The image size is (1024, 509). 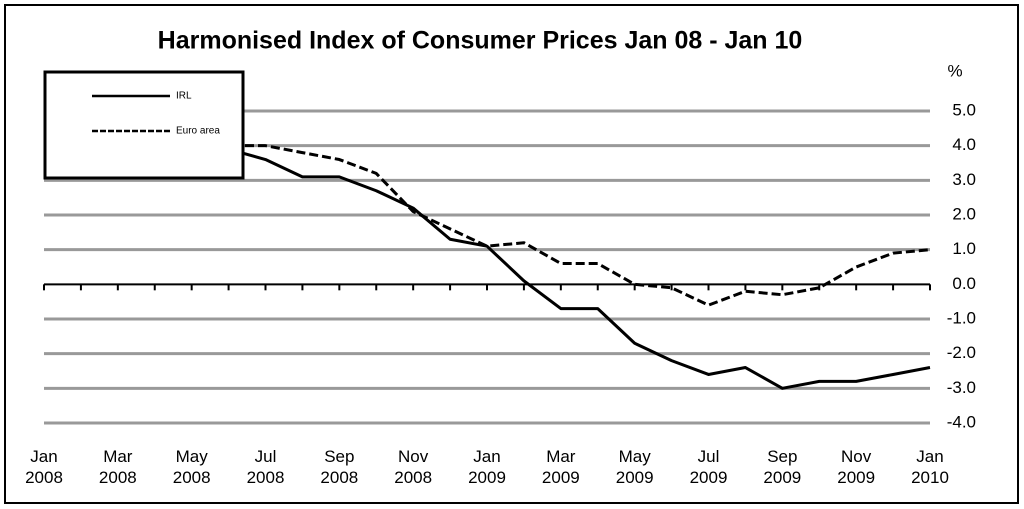 What do you see at coordinates (930, 467) in the screenshot?
I see `x-tick-label: Jan 2010` at bounding box center [930, 467].